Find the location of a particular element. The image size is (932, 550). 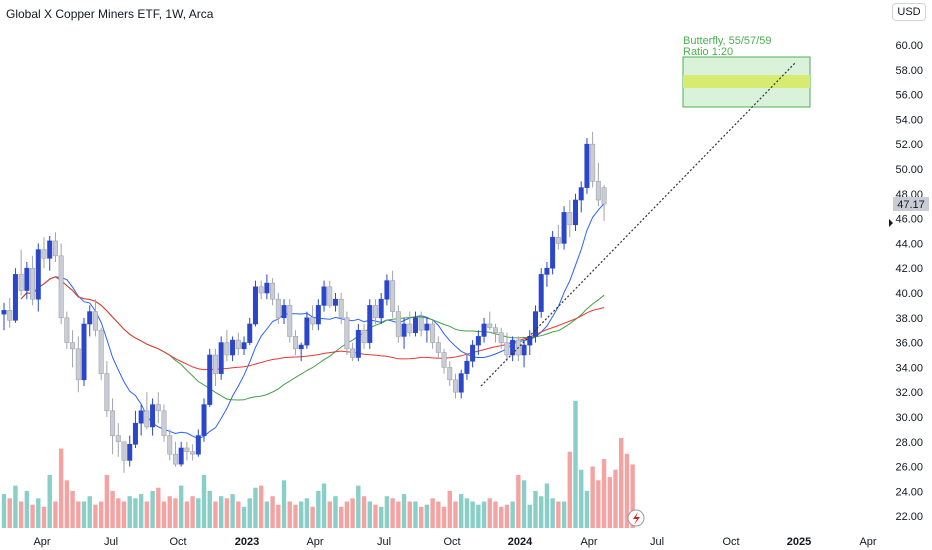

y-tick-label: 58.00 is located at coordinates (909, 71).